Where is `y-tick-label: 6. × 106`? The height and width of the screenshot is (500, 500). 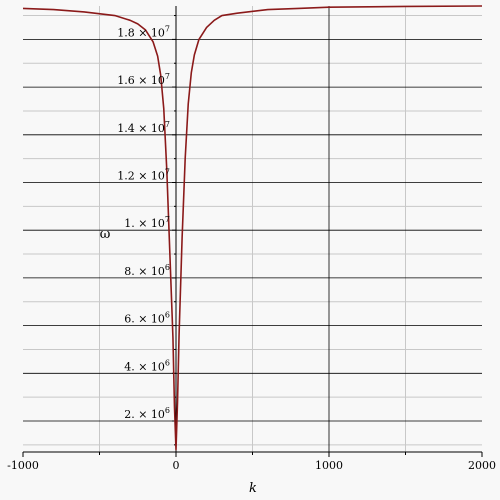 y-tick-label: 6. × 106 is located at coordinates (147, 318).